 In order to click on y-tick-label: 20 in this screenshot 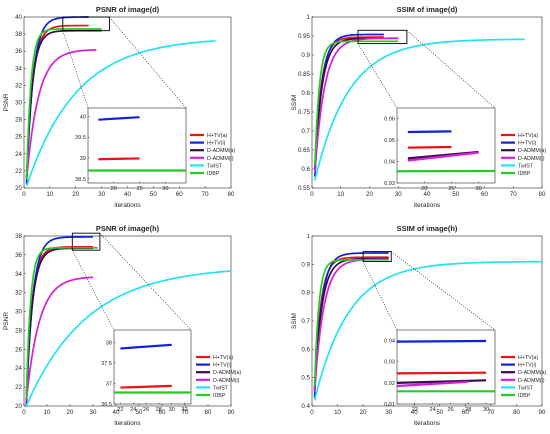, I will do `click(18, 188)`.